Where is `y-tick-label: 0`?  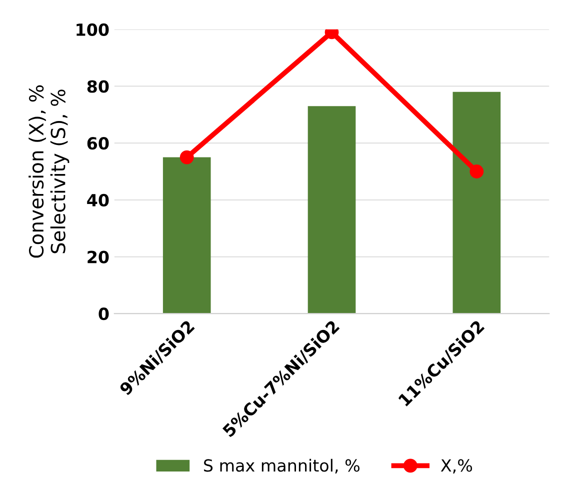
y-tick-label: 0 is located at coordinates (103, 314).